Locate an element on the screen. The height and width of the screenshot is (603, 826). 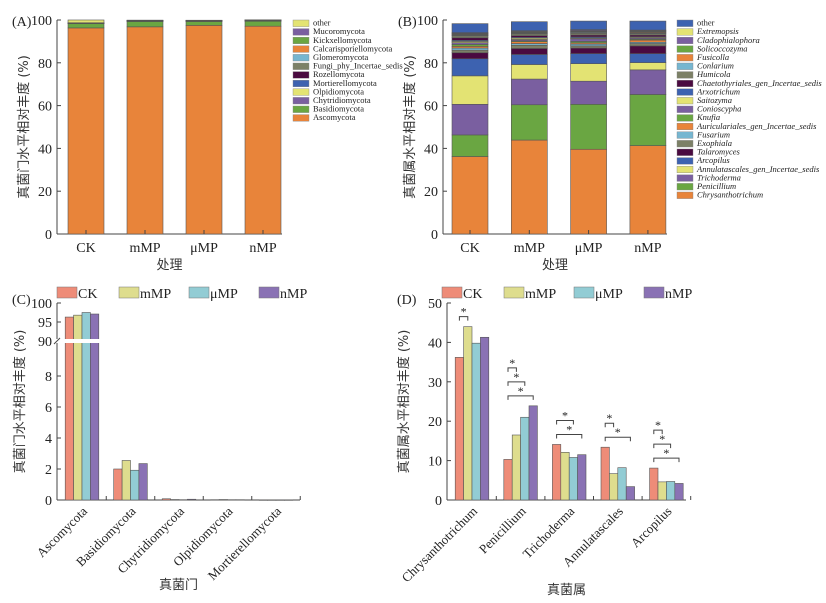
legend-label: Rozellomycota is located at coordinates (339, 74).